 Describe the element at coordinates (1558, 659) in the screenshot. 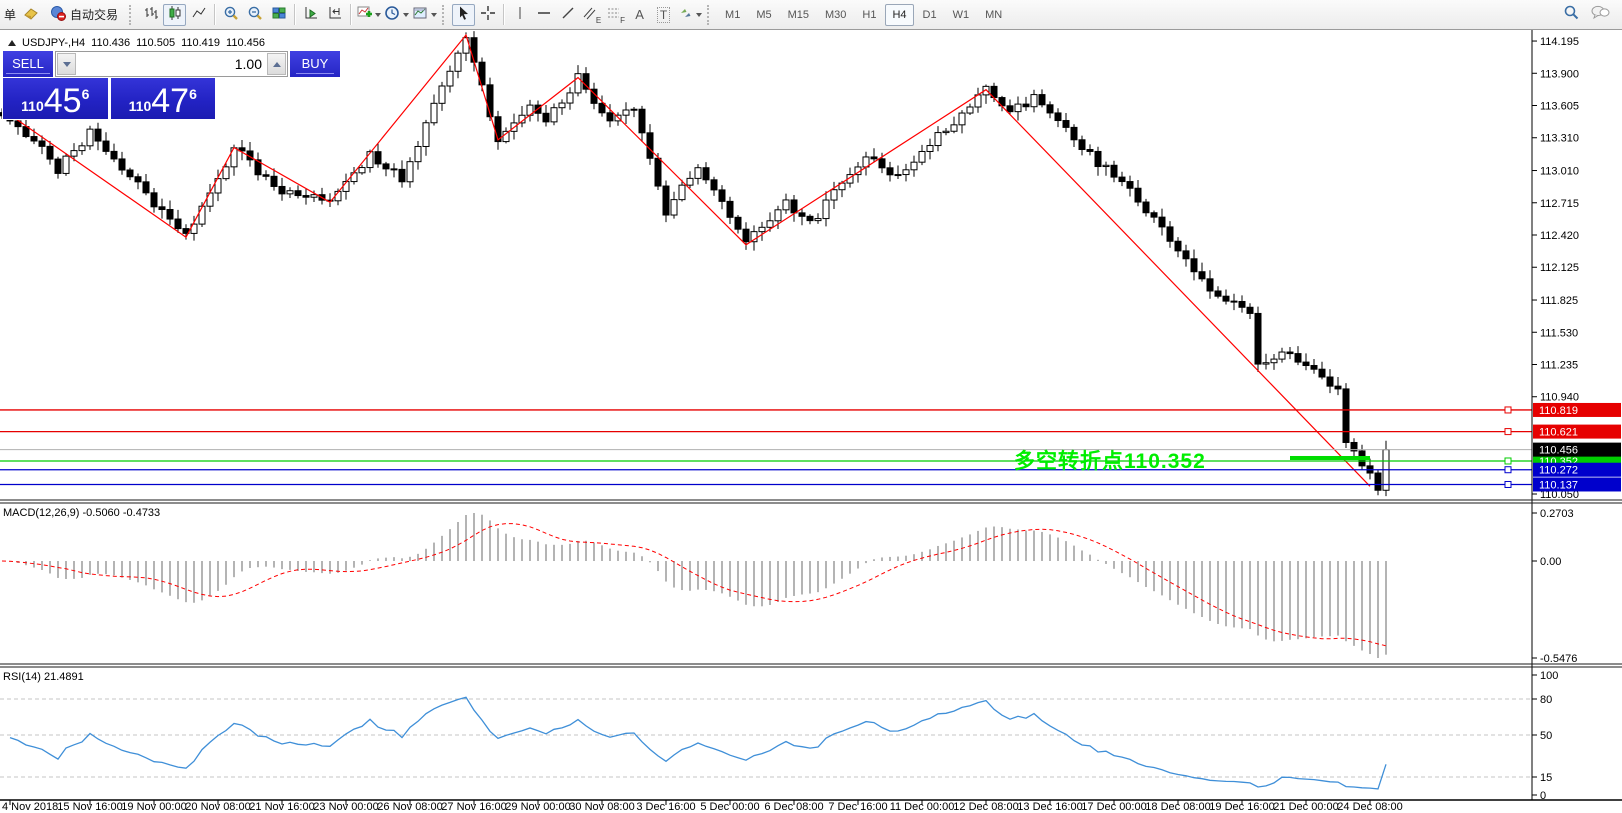

I see `svg-text: -0.5476` at that location.